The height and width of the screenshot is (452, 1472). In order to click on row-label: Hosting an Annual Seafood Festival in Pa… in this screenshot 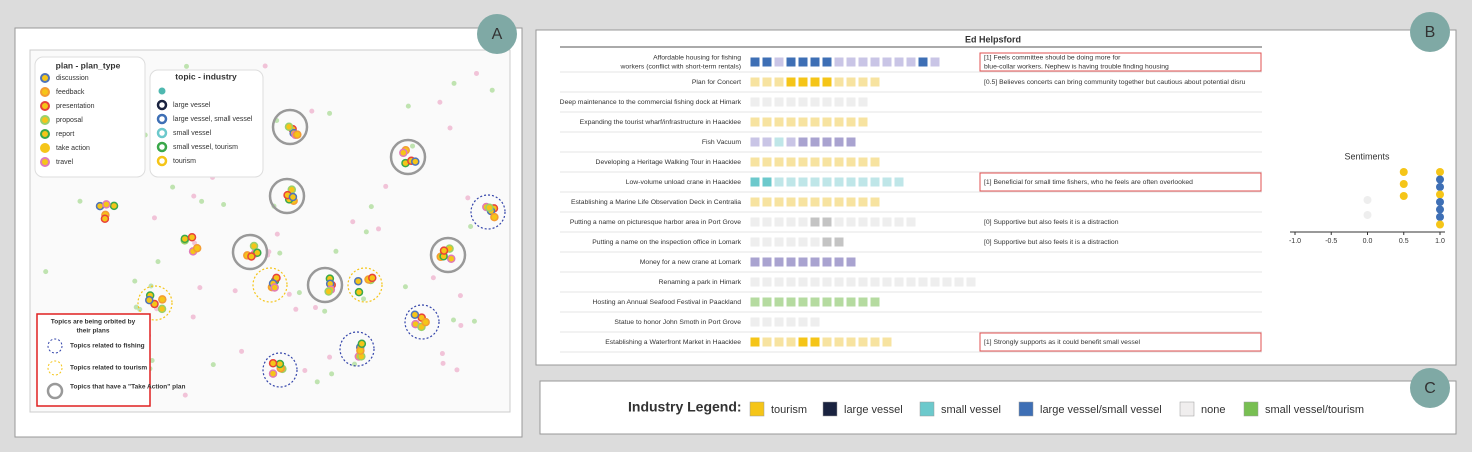, I will do `click(667, 302)`.